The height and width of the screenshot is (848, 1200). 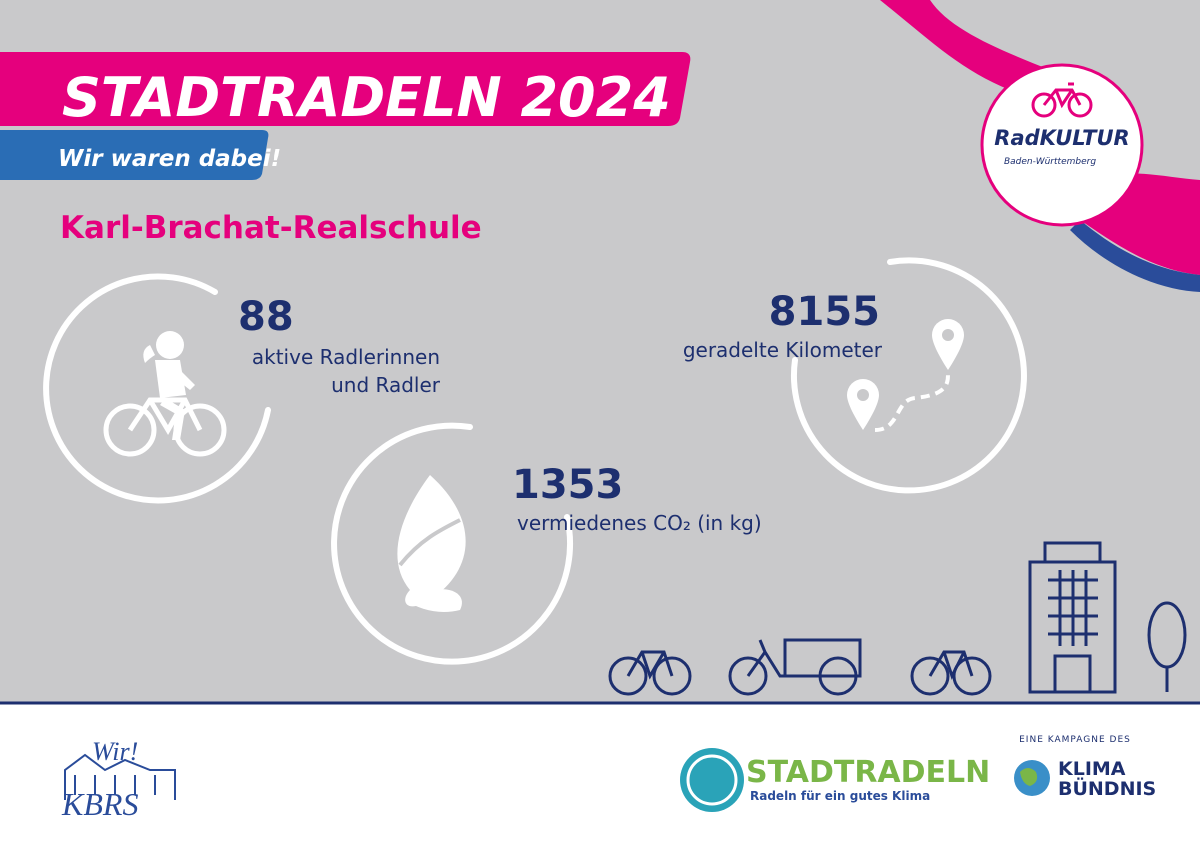 I want to click on subtitle-banner, so click(x=134, y=155).